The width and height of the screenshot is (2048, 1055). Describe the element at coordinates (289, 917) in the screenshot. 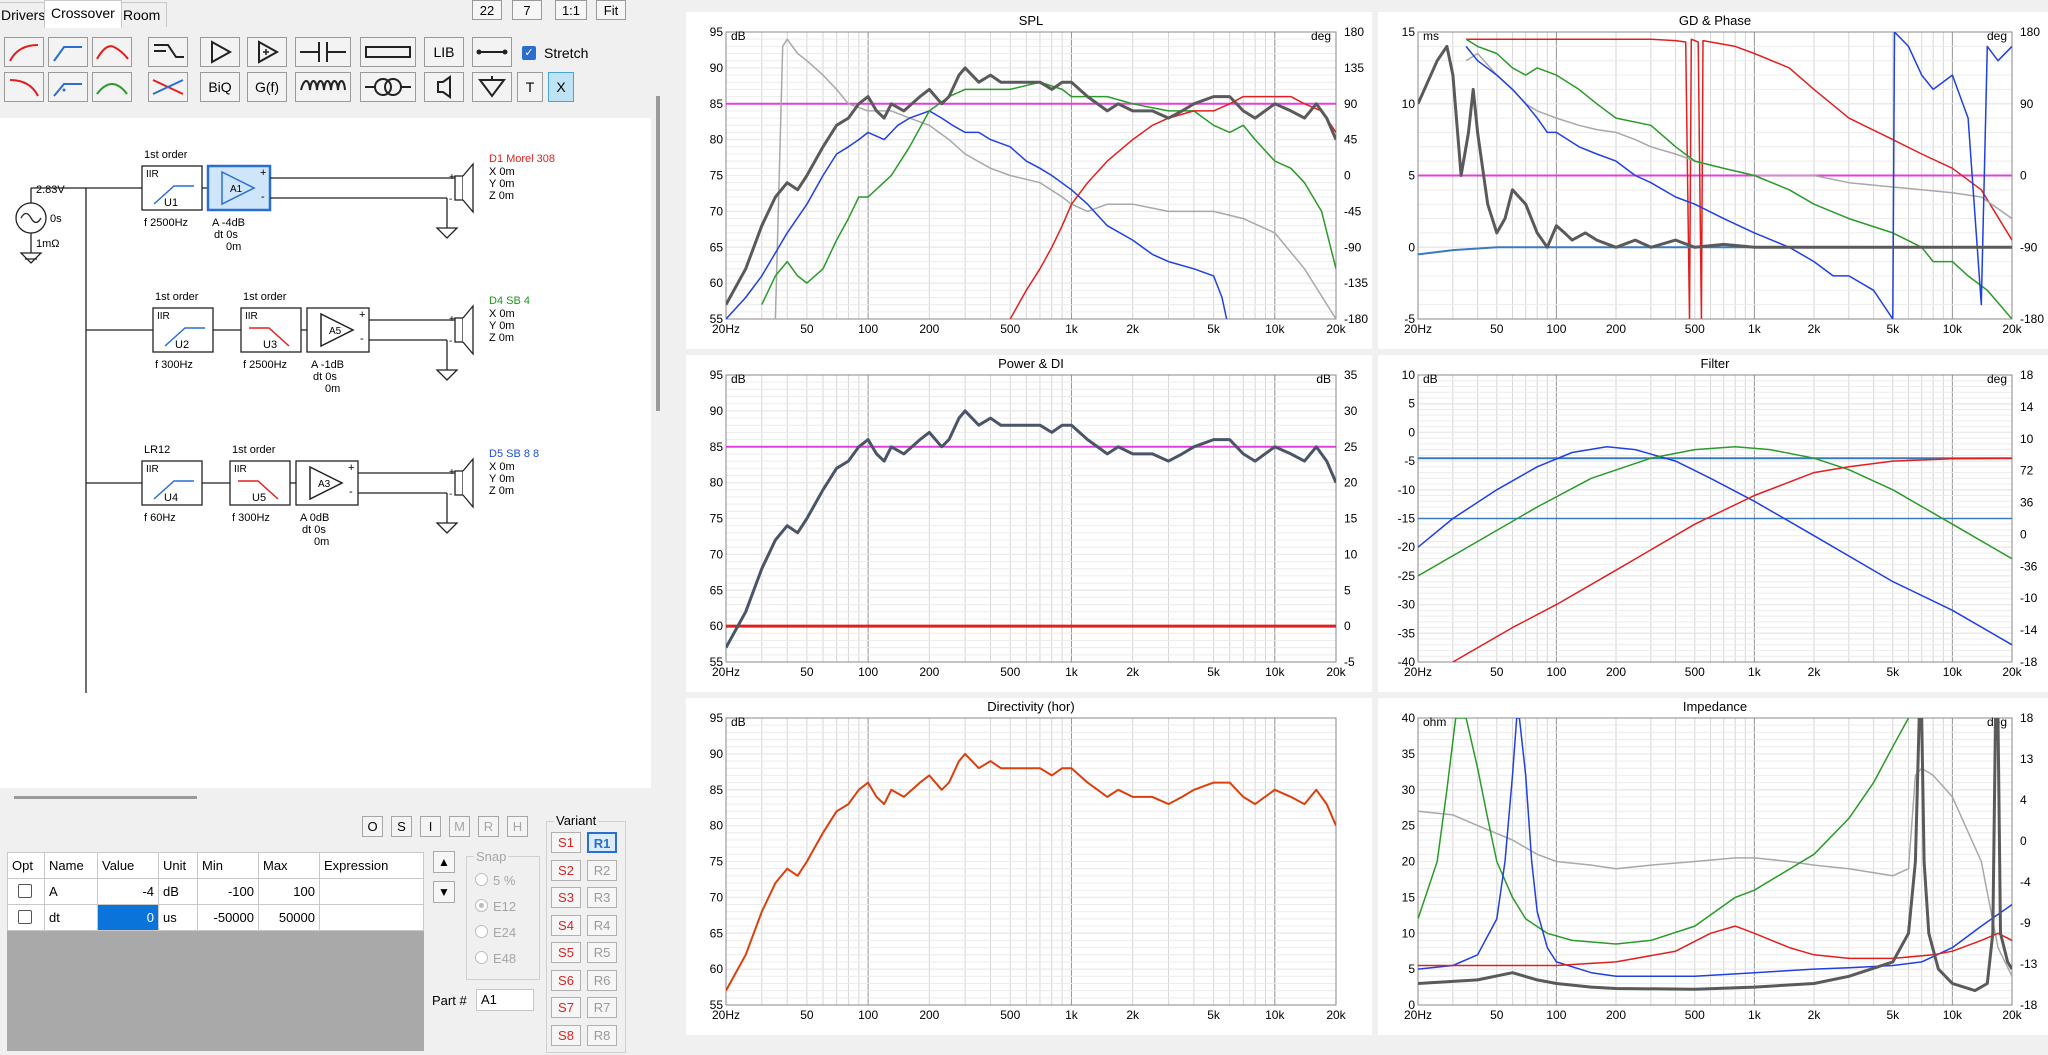

I see `max-cell: 50000` at that location.